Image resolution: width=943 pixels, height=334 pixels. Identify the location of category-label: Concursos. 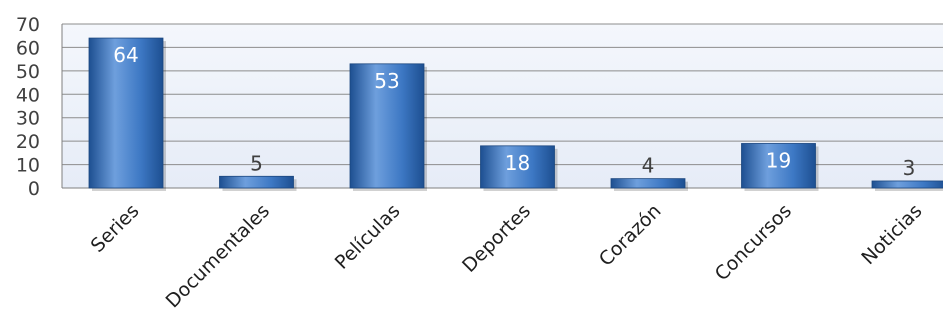
(753, 242).